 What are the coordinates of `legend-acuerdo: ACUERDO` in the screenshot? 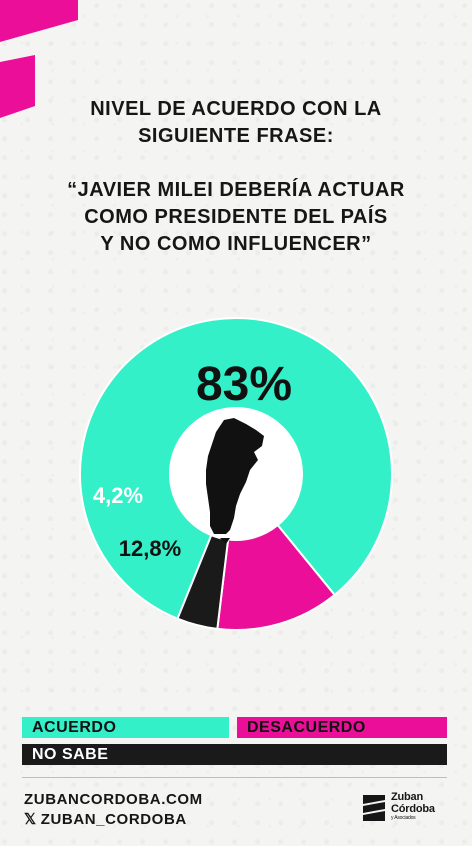 It's located at (125, 727).